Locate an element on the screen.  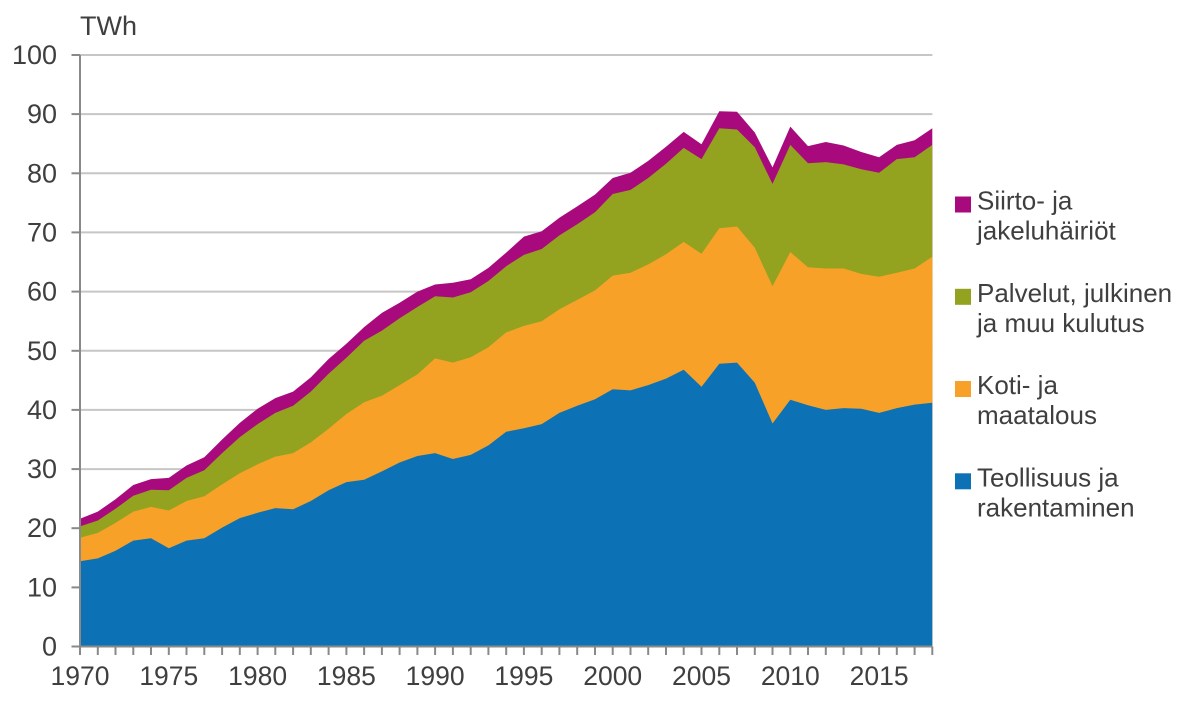
svg-text: 2000 is located at coordinates (612, 676).